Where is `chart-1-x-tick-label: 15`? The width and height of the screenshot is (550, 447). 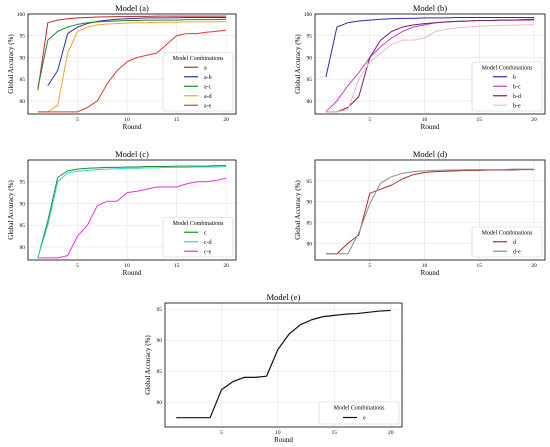 chart-1-x-tick-label: 15 is located at coordinates (480, 120).